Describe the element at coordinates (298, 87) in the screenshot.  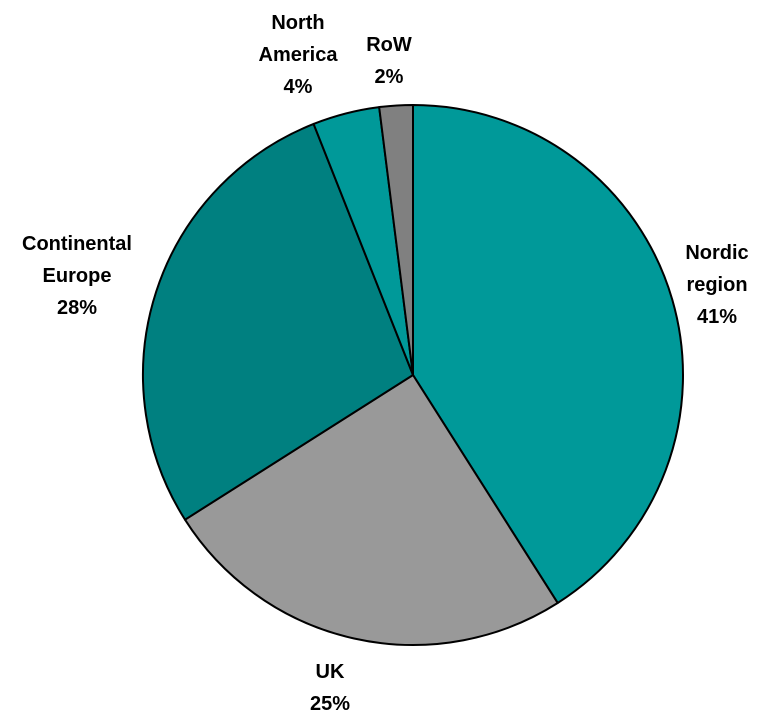
I see `label-north-america-value: 4%` at that location.